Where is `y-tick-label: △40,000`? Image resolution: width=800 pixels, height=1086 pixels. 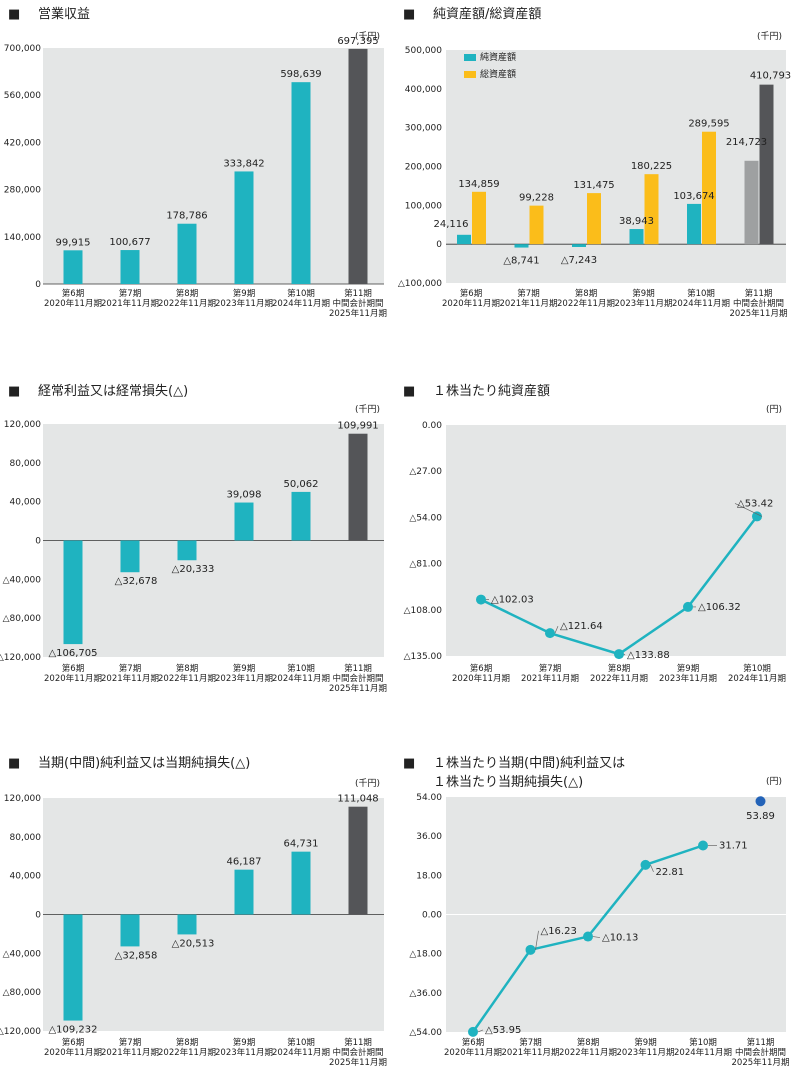
y-tick-label: △40,000 is located at coordinates (22, 954).